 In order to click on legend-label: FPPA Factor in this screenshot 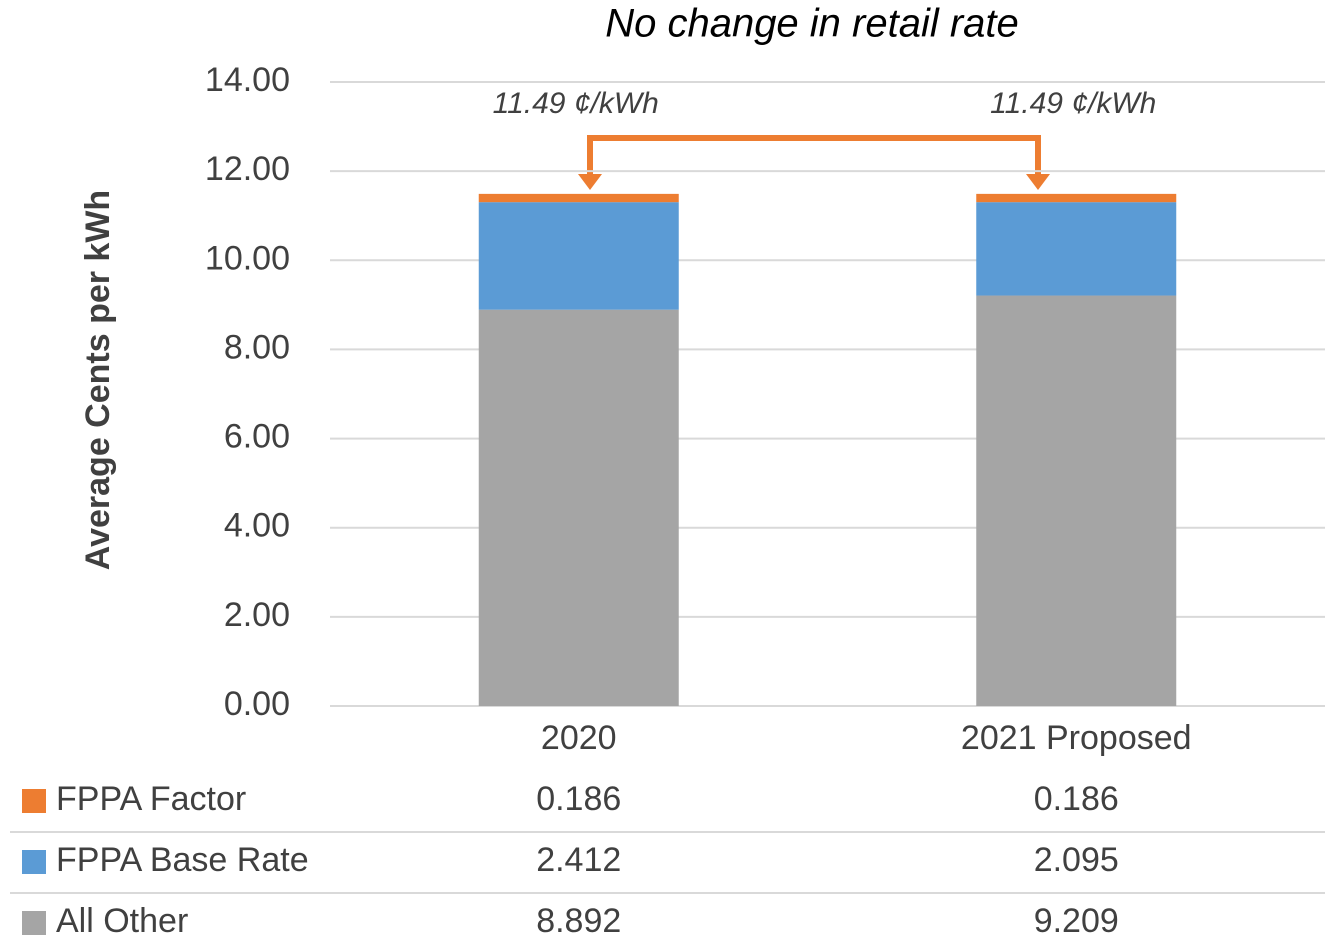, I will do `click(151, 799)`.